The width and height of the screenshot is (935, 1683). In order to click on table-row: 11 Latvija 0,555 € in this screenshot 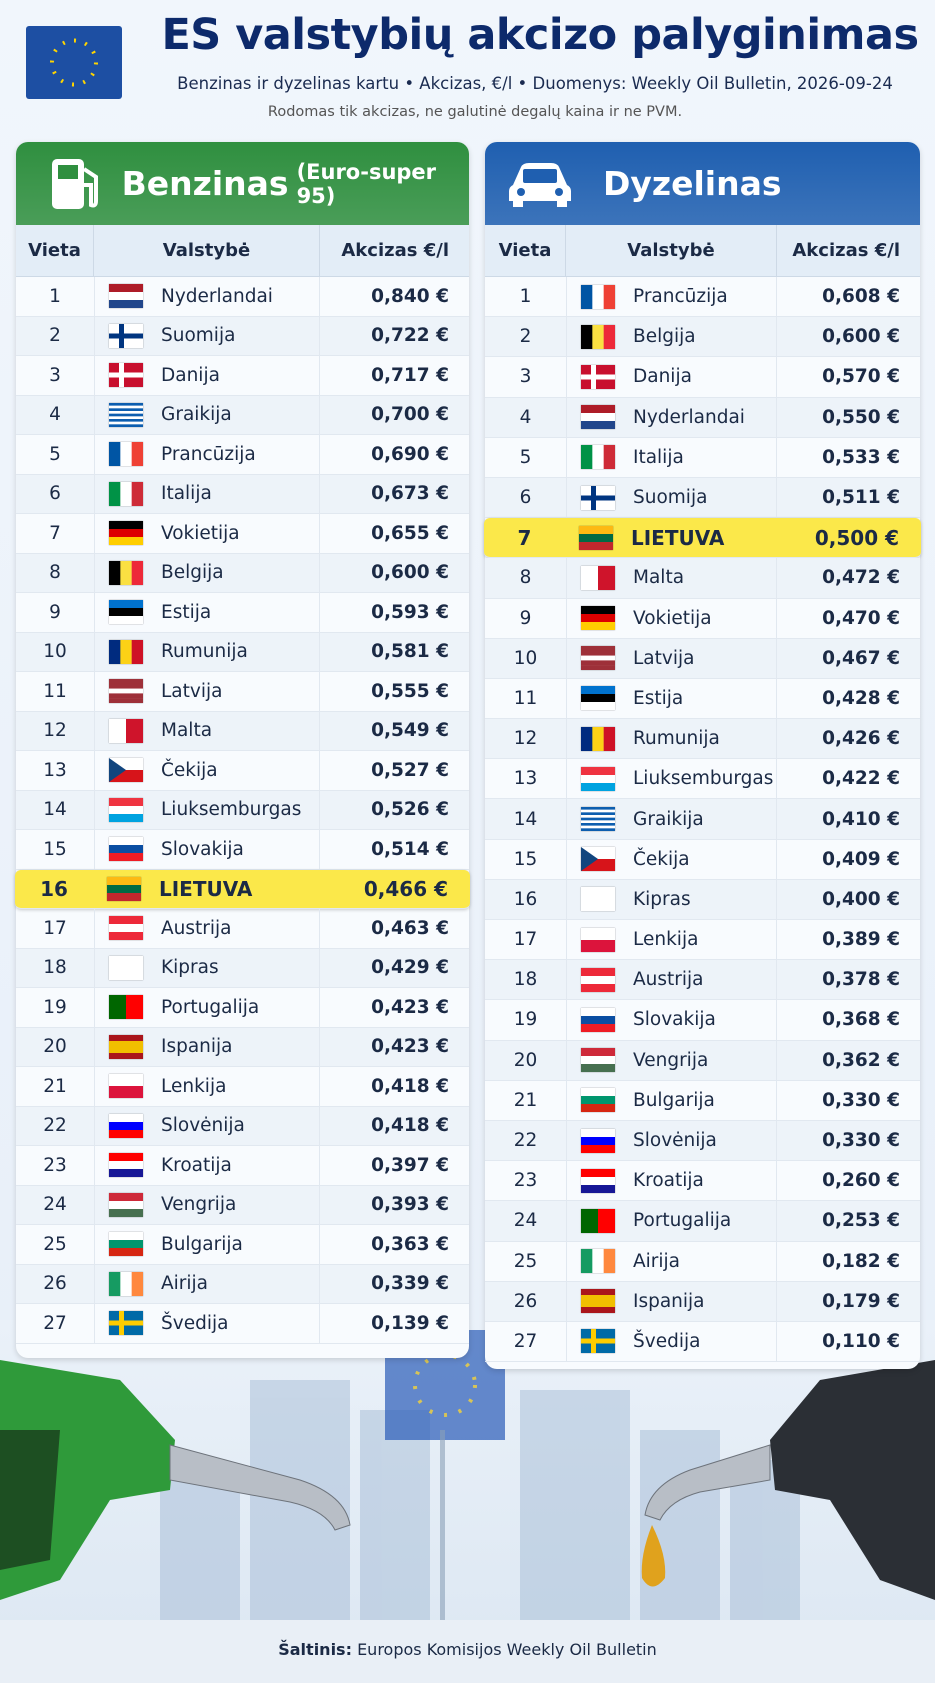, I will do `click(242, 692)`.